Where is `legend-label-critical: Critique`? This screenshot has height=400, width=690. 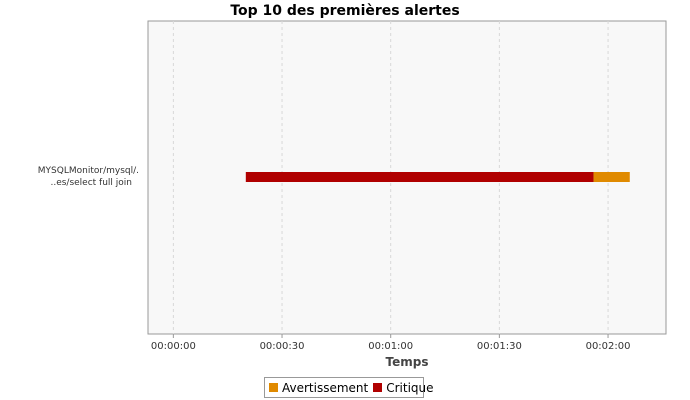
legend-label-critical: Critique is located at coordinates (410, 387).